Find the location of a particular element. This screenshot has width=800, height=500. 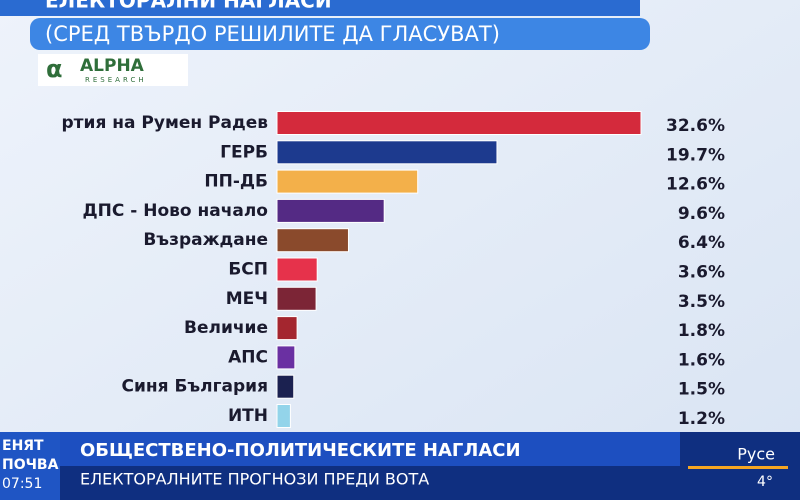

category-label: ГЕРБ is located at coordinates (244, 152).